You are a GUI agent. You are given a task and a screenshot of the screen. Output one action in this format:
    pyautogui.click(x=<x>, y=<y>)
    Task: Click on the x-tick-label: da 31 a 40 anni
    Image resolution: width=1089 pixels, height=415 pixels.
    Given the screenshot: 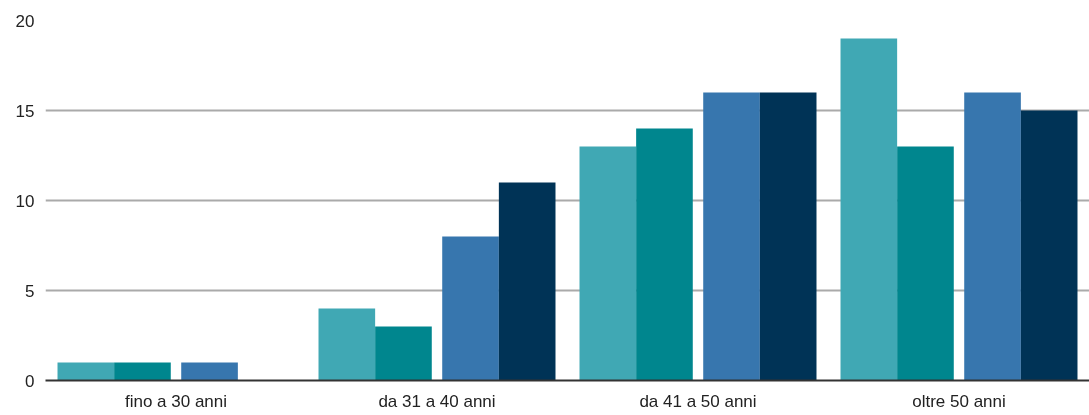 What is the action you would take?
    pyautogui.click(x=437, y=401)
    